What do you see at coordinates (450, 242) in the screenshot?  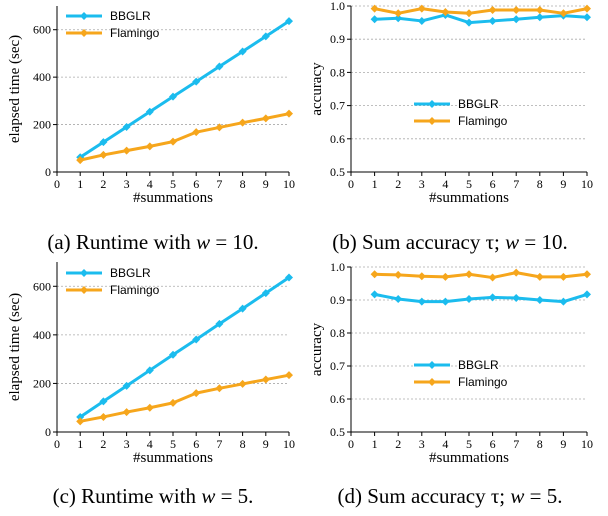 I see `caption-b: (b) Sum accuracy τ; w = 10.` at bounding box center [450, 242].